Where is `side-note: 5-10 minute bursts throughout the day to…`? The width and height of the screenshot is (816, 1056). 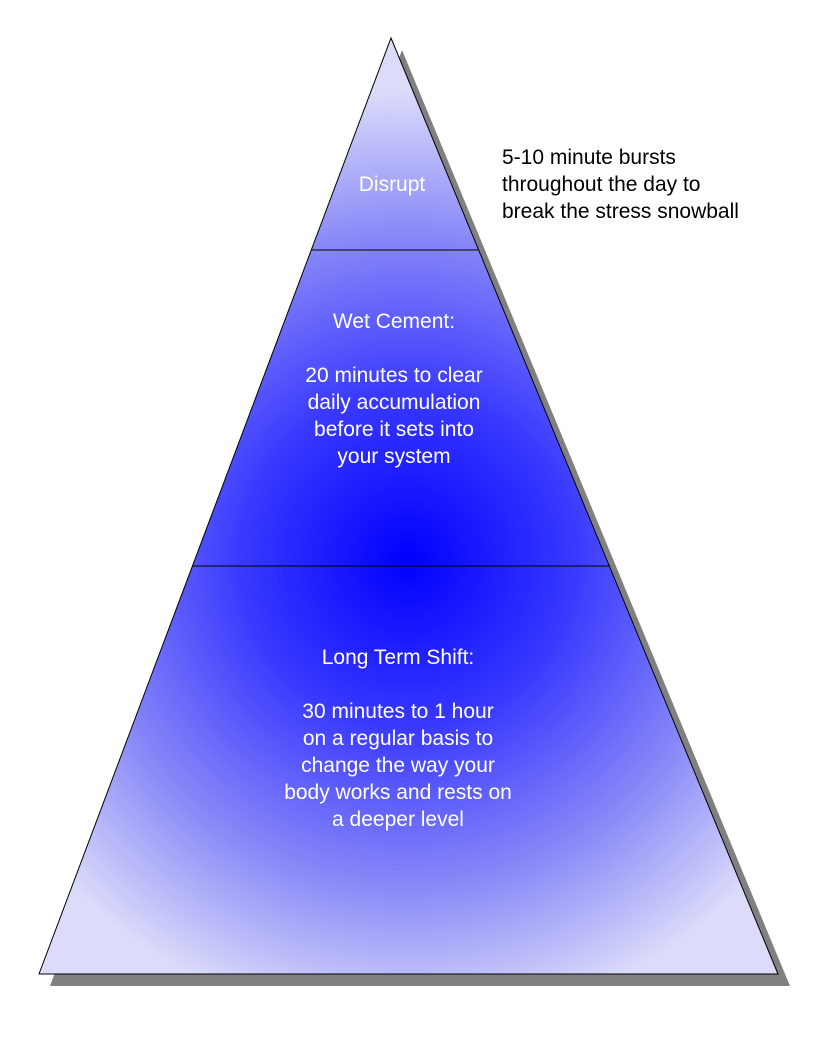 side-note: 5-10 minute bursts throughout the day to… is located at coordinates (620, 184).